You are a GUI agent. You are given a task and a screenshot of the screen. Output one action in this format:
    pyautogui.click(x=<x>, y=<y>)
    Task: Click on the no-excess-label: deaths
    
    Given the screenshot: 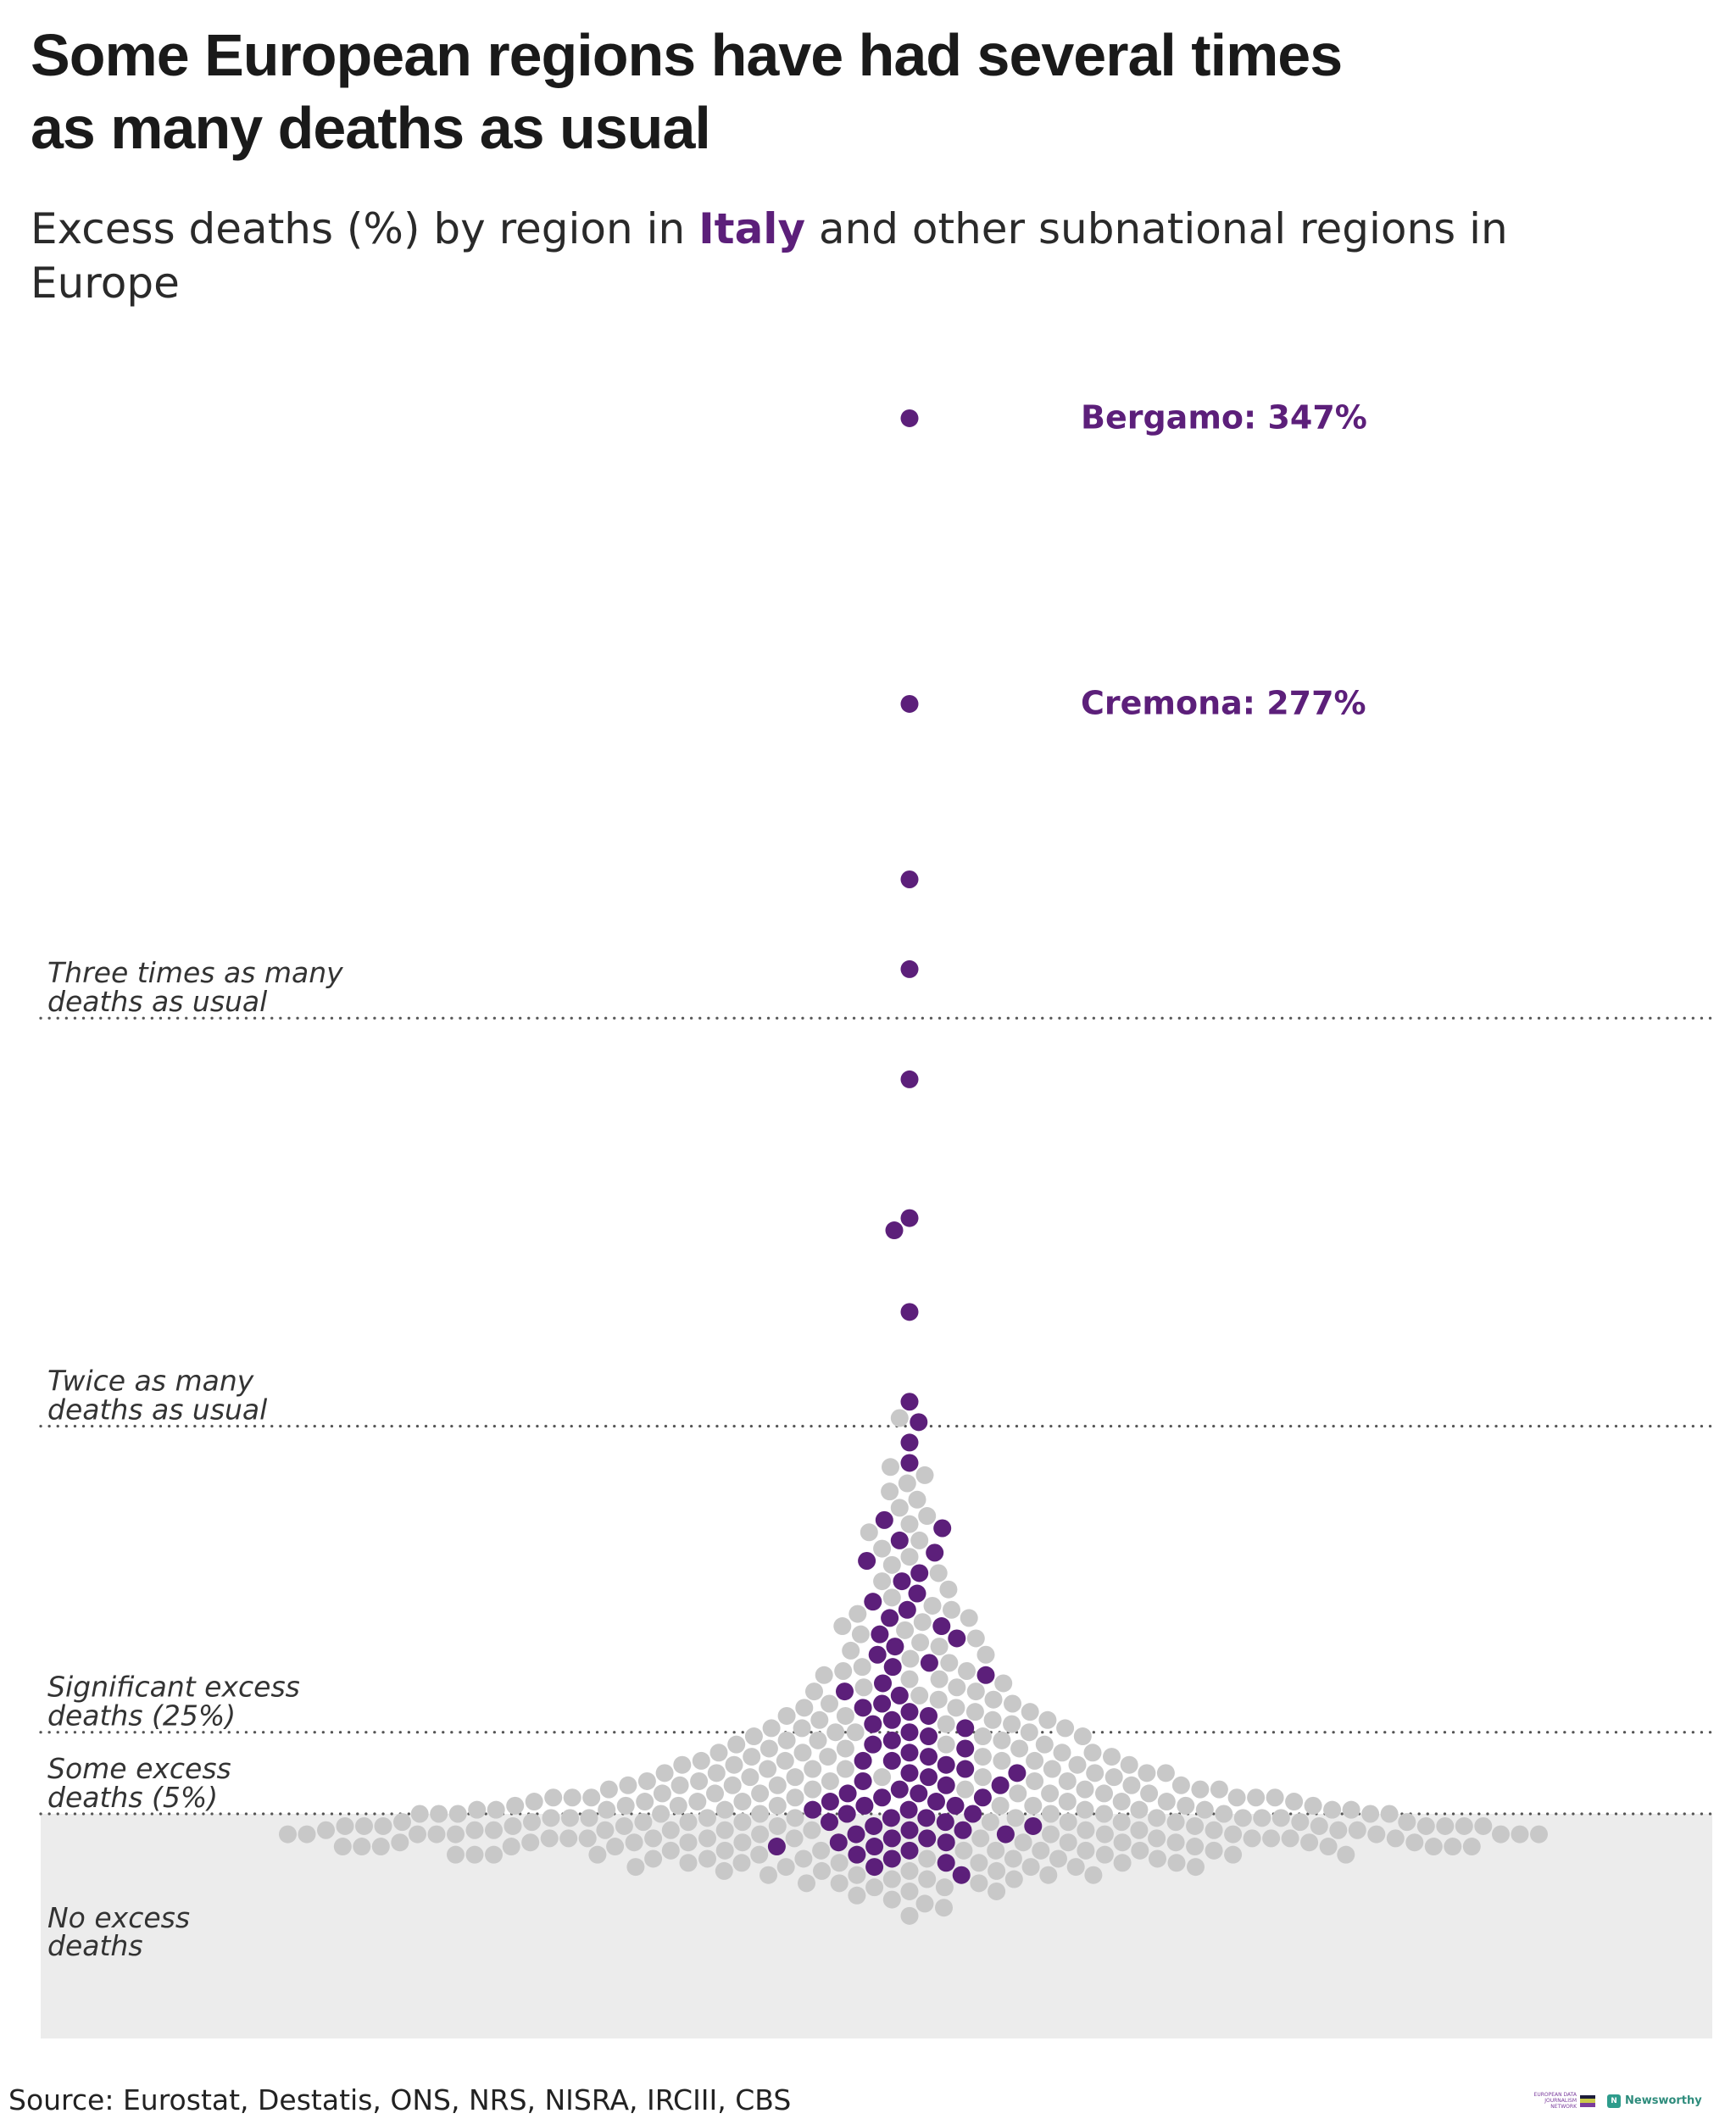 What is the action you would take?
    pyautogui.click(x=95, y=1946)
    